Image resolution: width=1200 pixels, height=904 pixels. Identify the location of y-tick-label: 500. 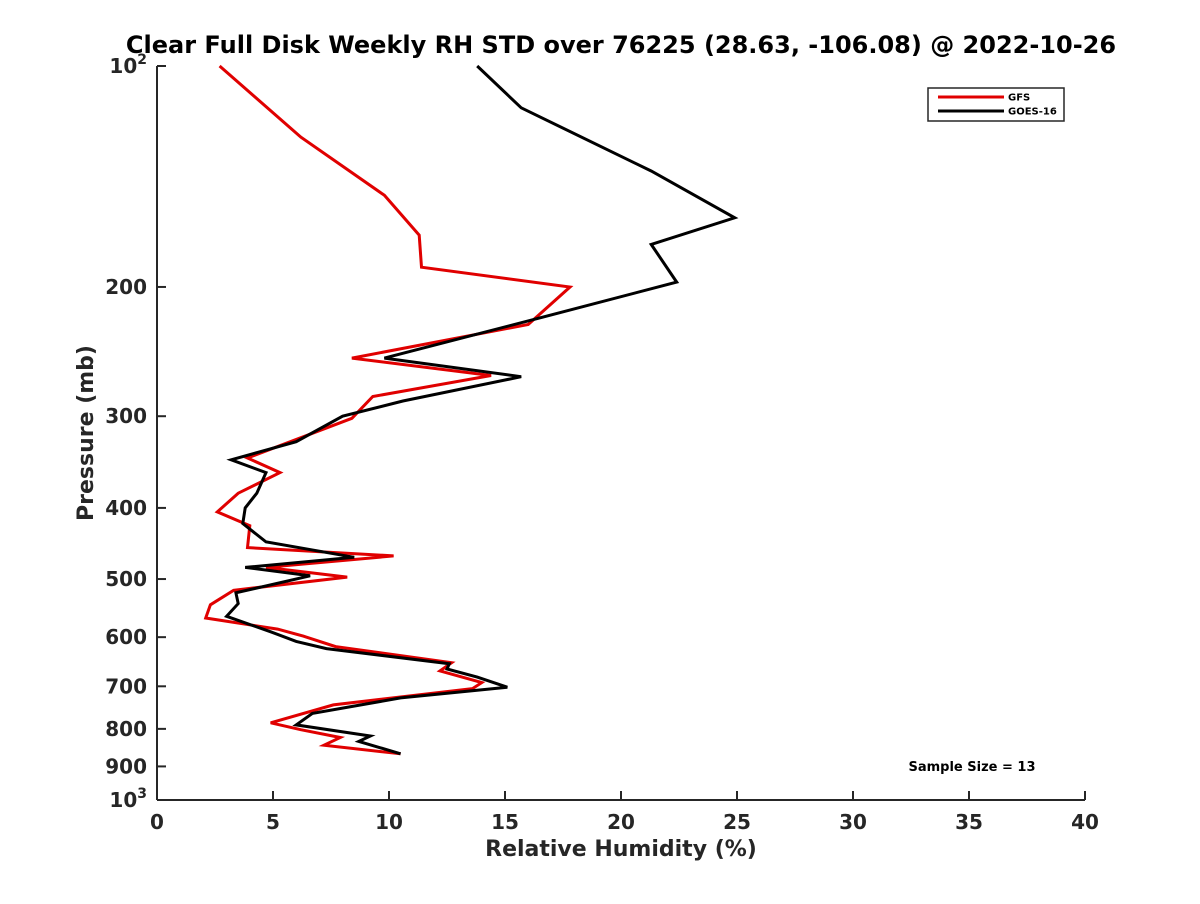
(126, 579).